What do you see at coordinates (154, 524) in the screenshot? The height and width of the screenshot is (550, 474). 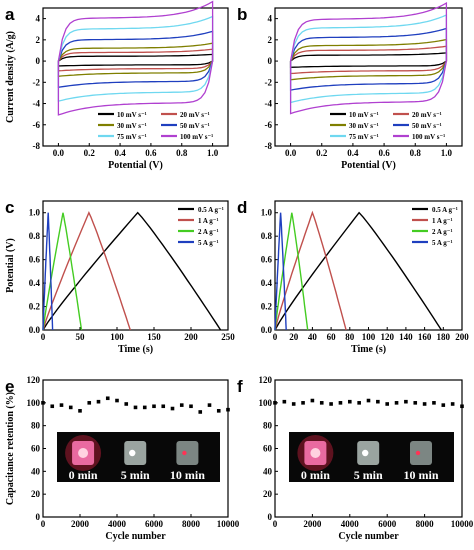 I see `x-tick-label: 6000` at bounding box center [154, 524].